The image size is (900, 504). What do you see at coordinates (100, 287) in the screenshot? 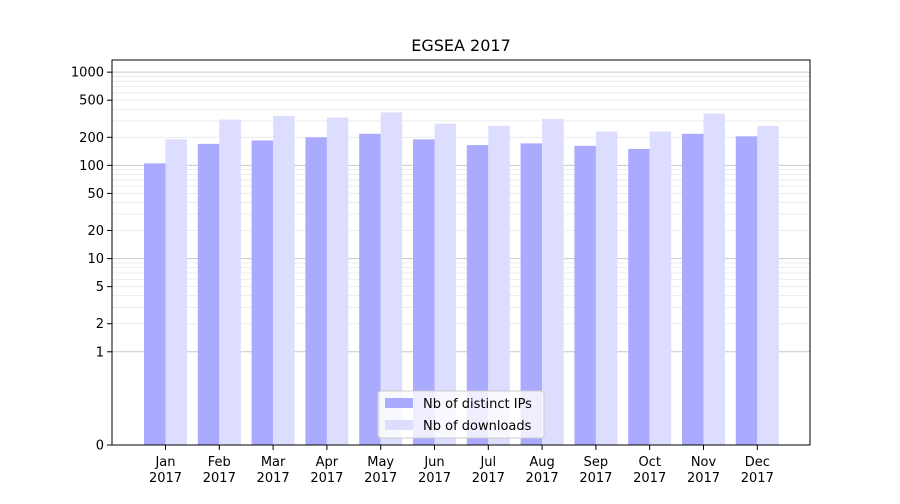
I see `y-tick-label: 5` at bounding box center [100, 287].